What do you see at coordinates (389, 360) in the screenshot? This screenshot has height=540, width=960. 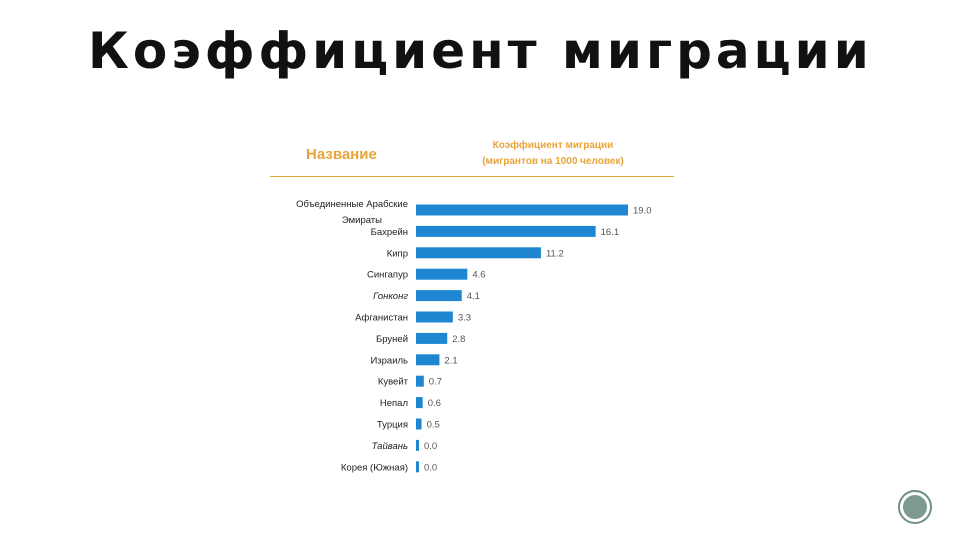 I see `category-label: Израиль` at bounding box center [389, 360].